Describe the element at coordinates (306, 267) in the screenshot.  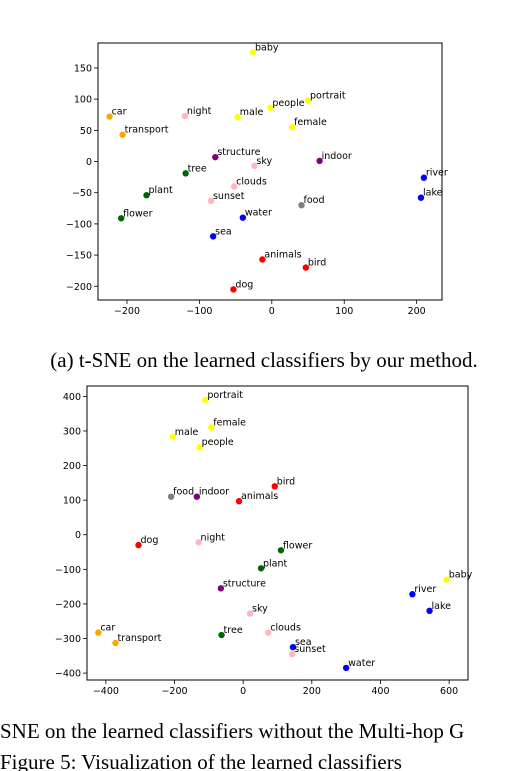
I see `point-bird` at that location.